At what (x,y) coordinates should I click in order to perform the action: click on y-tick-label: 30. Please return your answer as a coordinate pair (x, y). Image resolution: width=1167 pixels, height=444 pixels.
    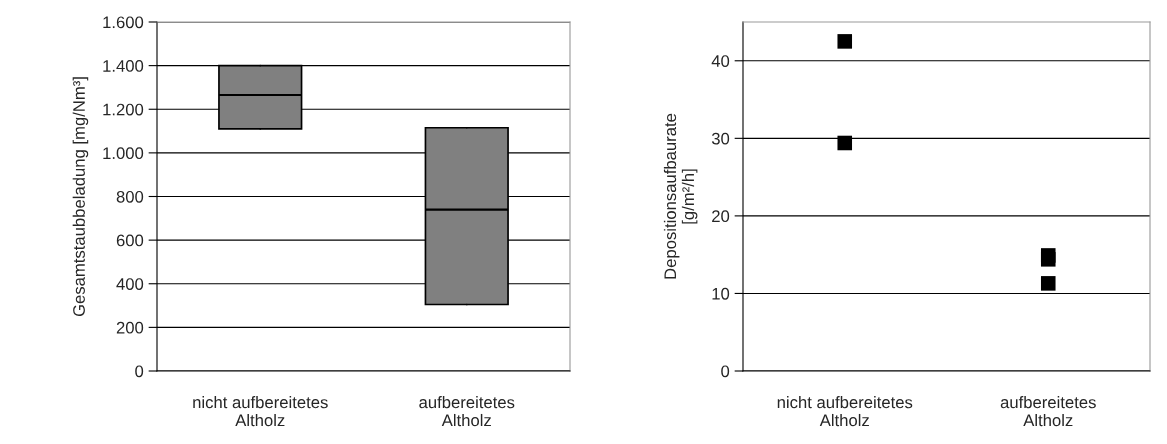
    Looking at the image, I should click on (720, 138).